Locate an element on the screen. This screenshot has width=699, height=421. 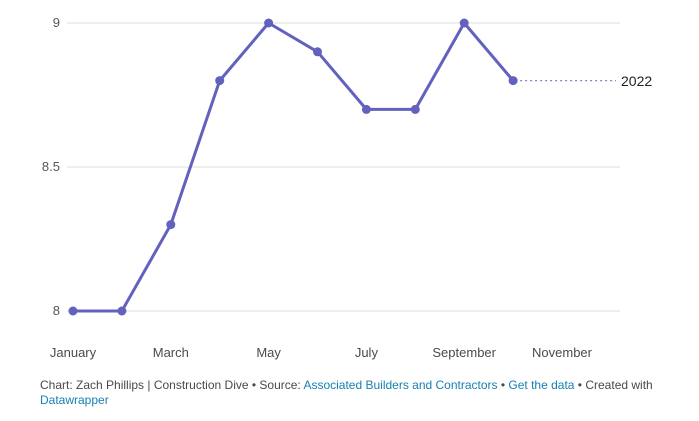
x-tick-label: July is located at coordinates (366, 352).